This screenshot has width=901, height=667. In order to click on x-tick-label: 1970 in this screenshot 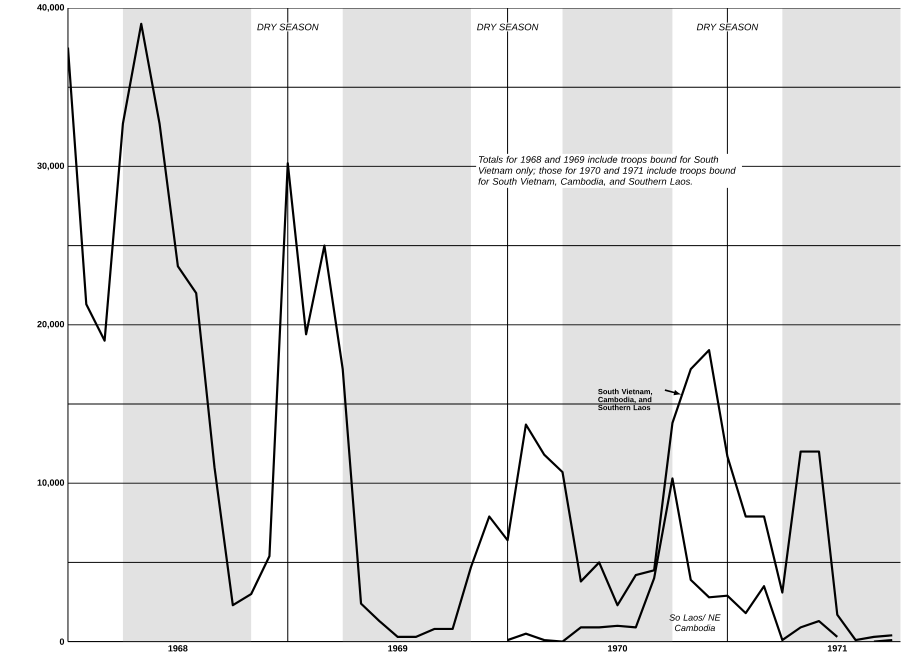, I will do `click(618, 648)`.